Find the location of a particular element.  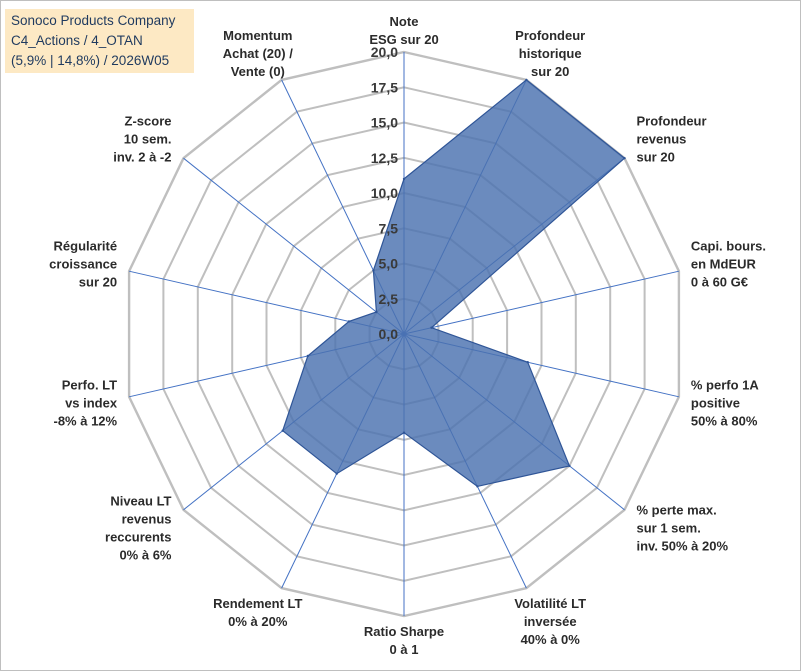

axis-label-line: Z-score is located at coordinates (148, 121).